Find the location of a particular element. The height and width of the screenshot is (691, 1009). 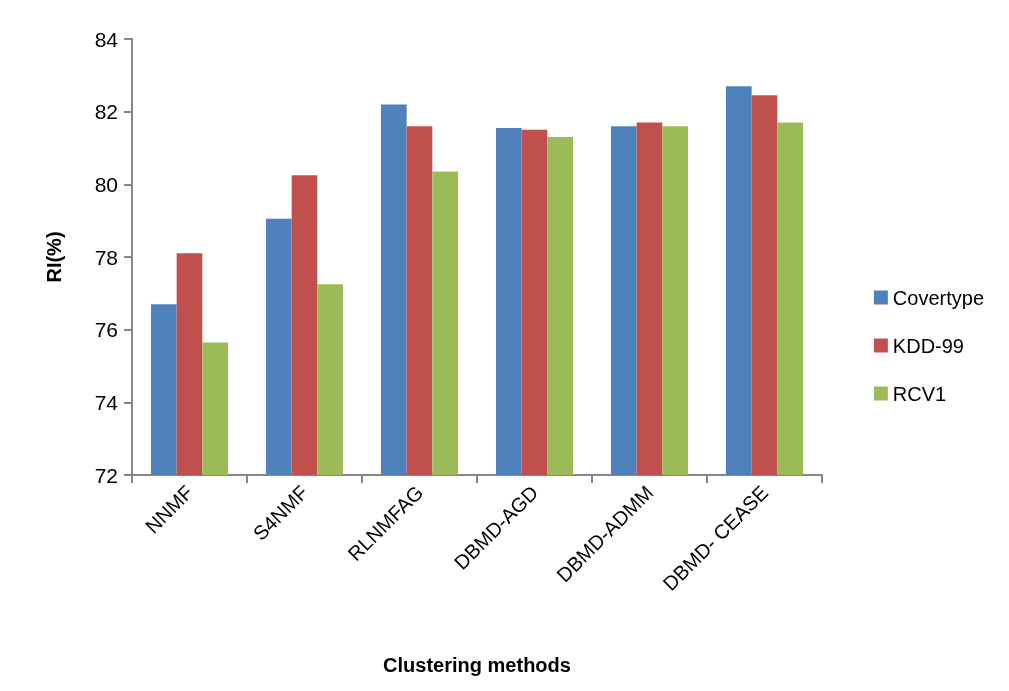

y-tick-label: 84 is located at coordinates (106, 39).